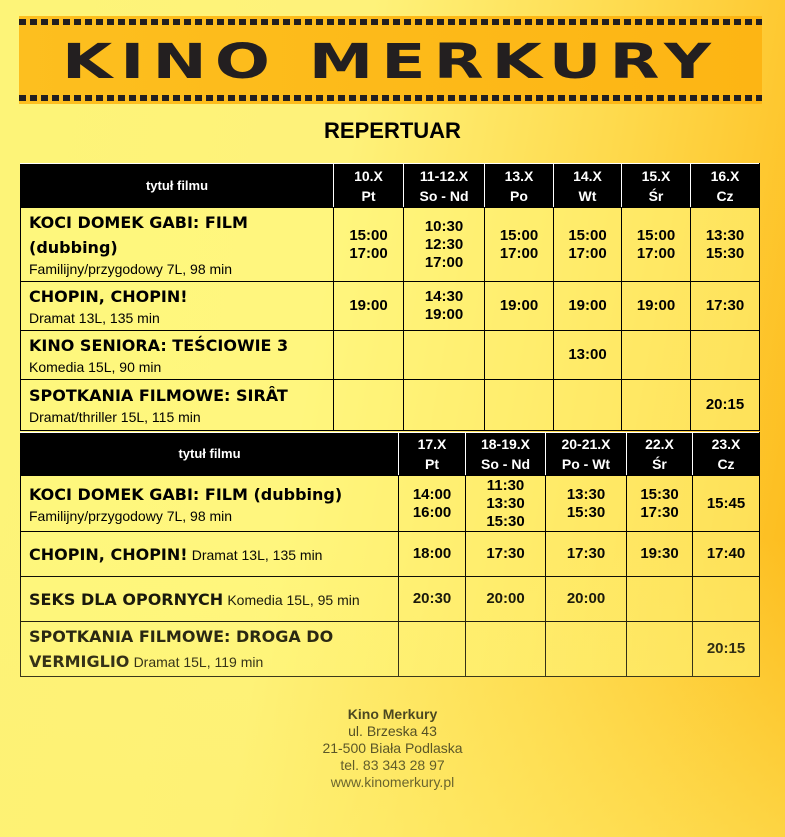  What do you see at coordinates (126, 599) in the screenshot?
I see `movie-title: SEKS DLA OPORNYCH` at bounding box center [126, 599].